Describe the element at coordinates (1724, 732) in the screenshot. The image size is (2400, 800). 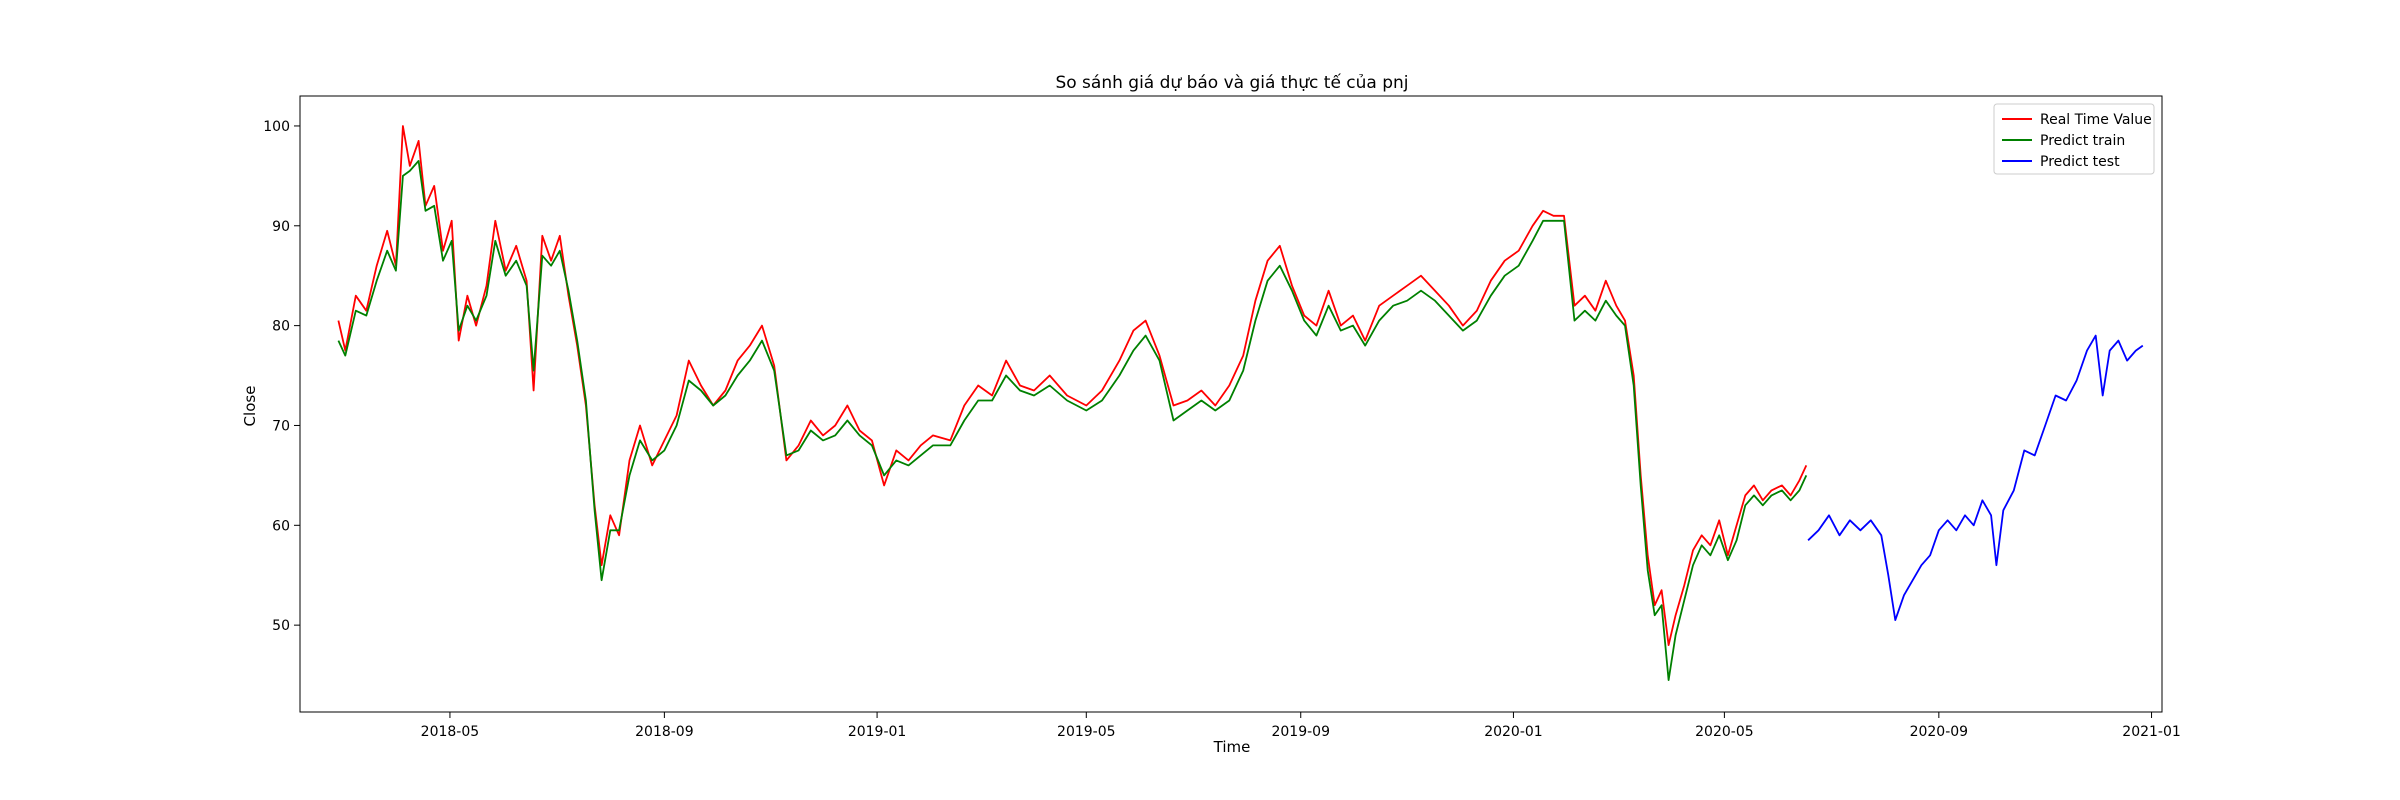
I see `x-tick-label: 2020-05` at that location.